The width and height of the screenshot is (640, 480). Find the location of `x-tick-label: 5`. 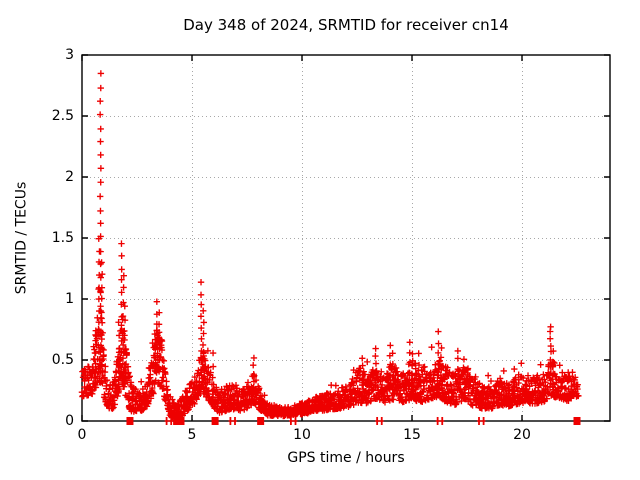

x-tick-label: 5 is located at coordinates (192, 435).